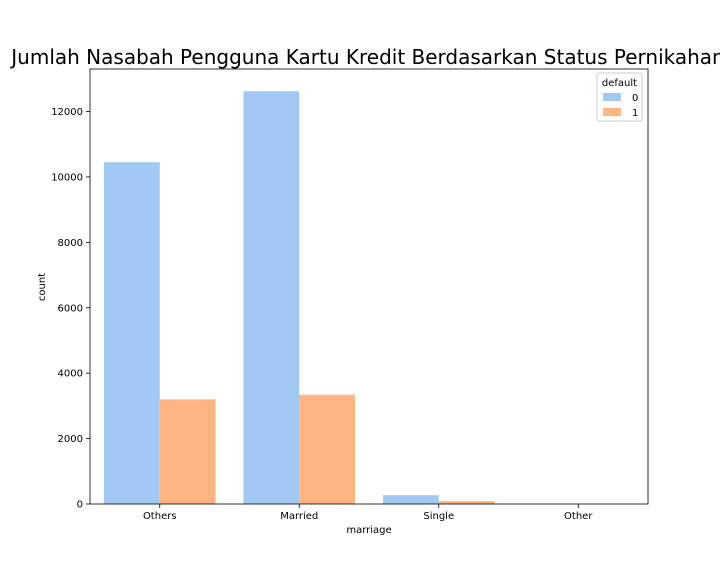  I want to click on legend: default 0 1, so click(619, 97).